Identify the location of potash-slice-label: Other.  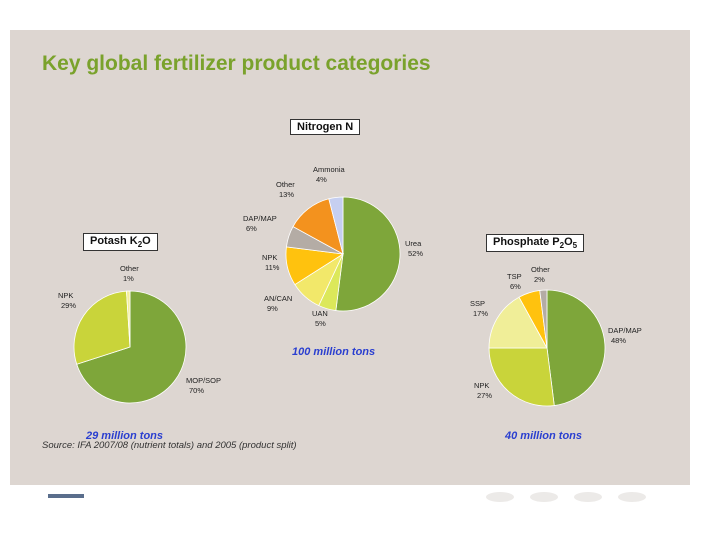
(129, 268).